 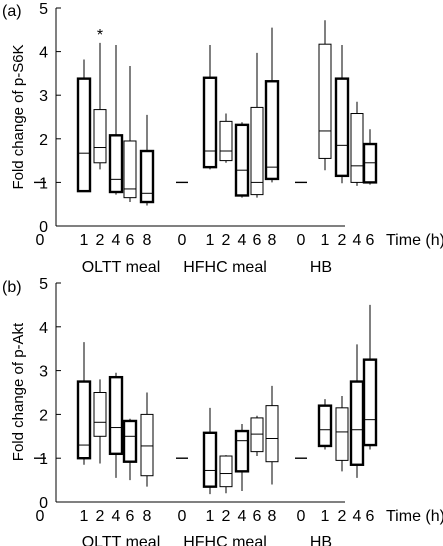 I want to click on box-hb-t1, so click(x=325, y=95).